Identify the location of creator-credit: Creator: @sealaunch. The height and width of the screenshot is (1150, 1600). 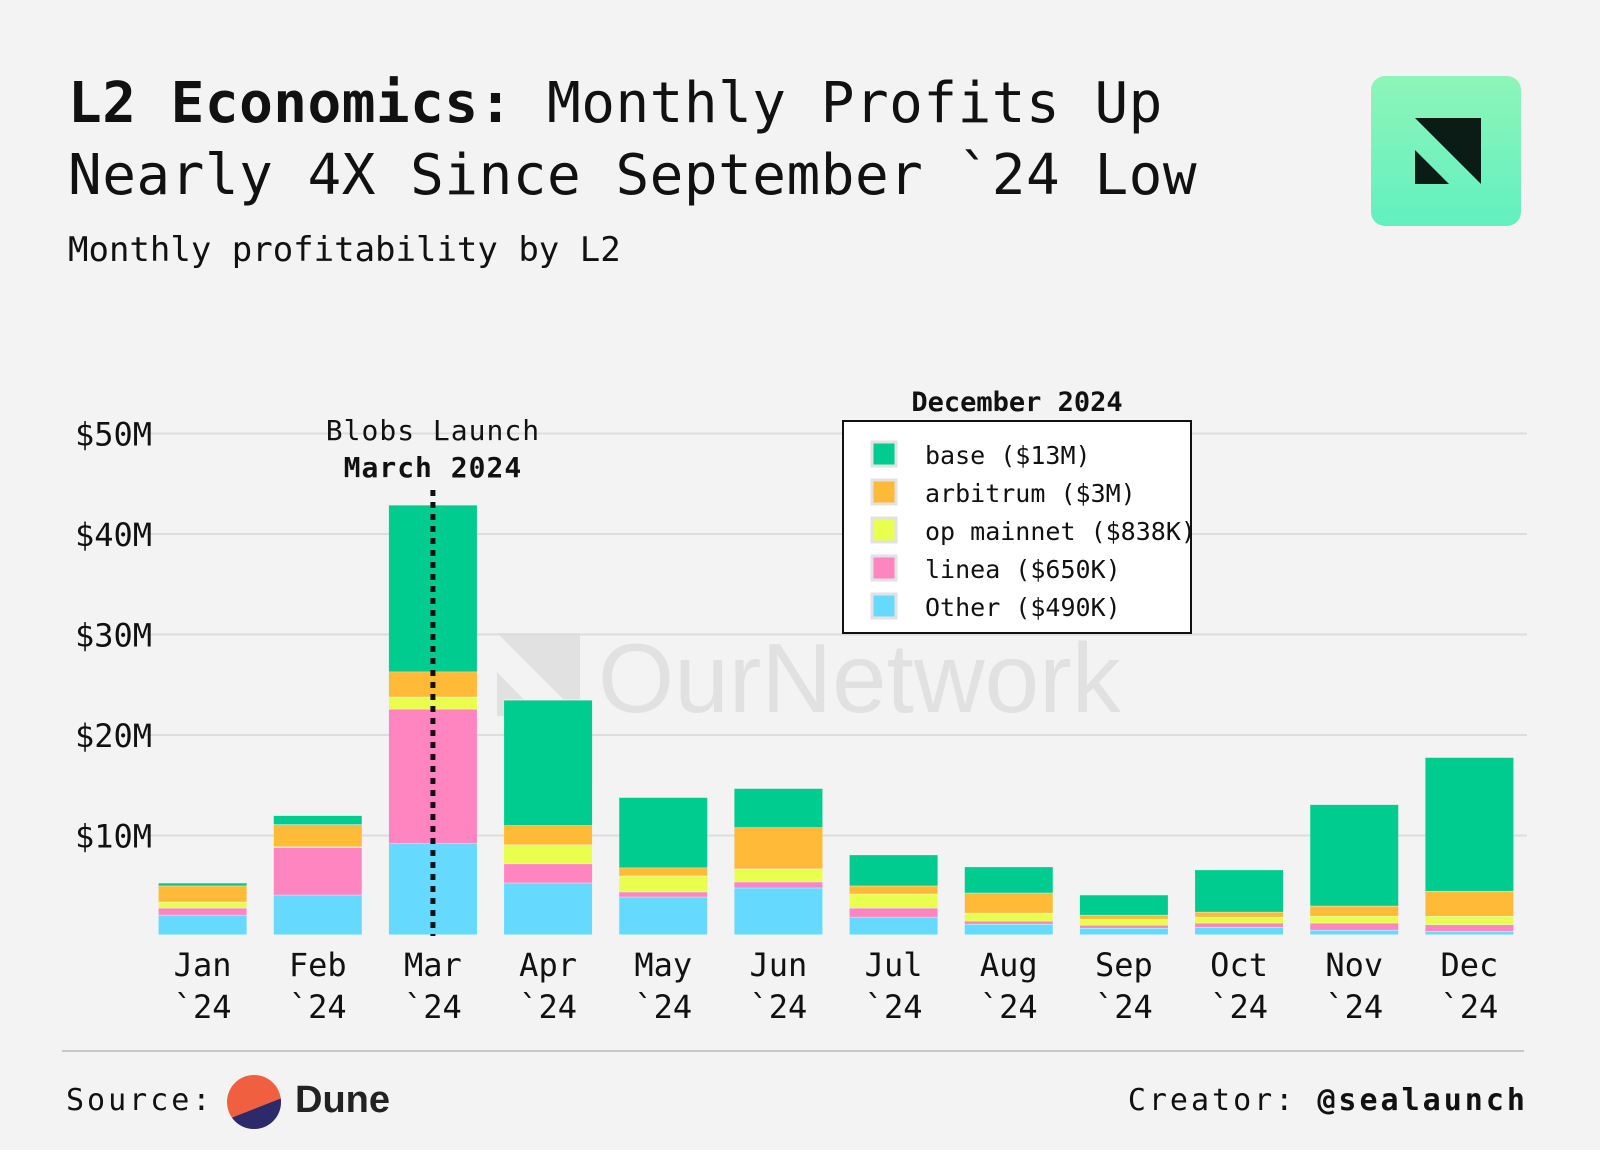
(1328, 1101).